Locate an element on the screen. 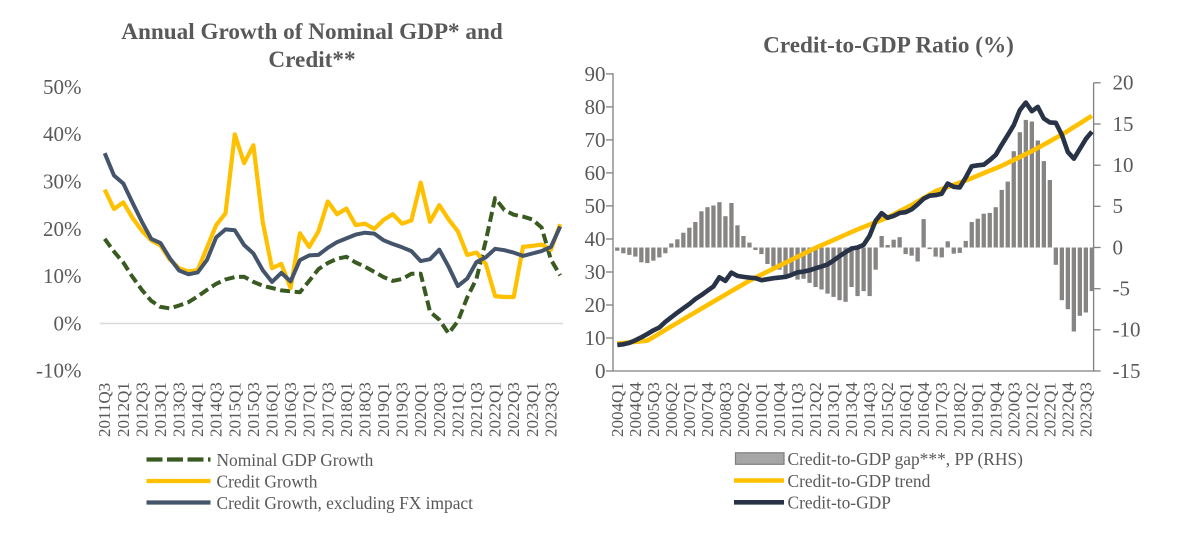 Image resolution: width=1187 pixels, height=539 pixels. svg-text: 2016Q3 is located at coordinates (290, 409).